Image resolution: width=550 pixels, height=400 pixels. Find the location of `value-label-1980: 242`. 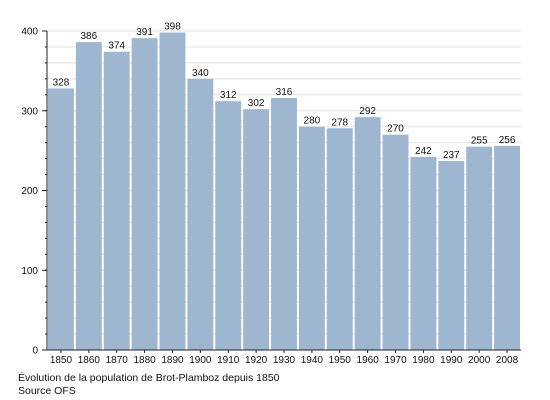

value-label-1980: 242 is located at coordinates (423, 151).